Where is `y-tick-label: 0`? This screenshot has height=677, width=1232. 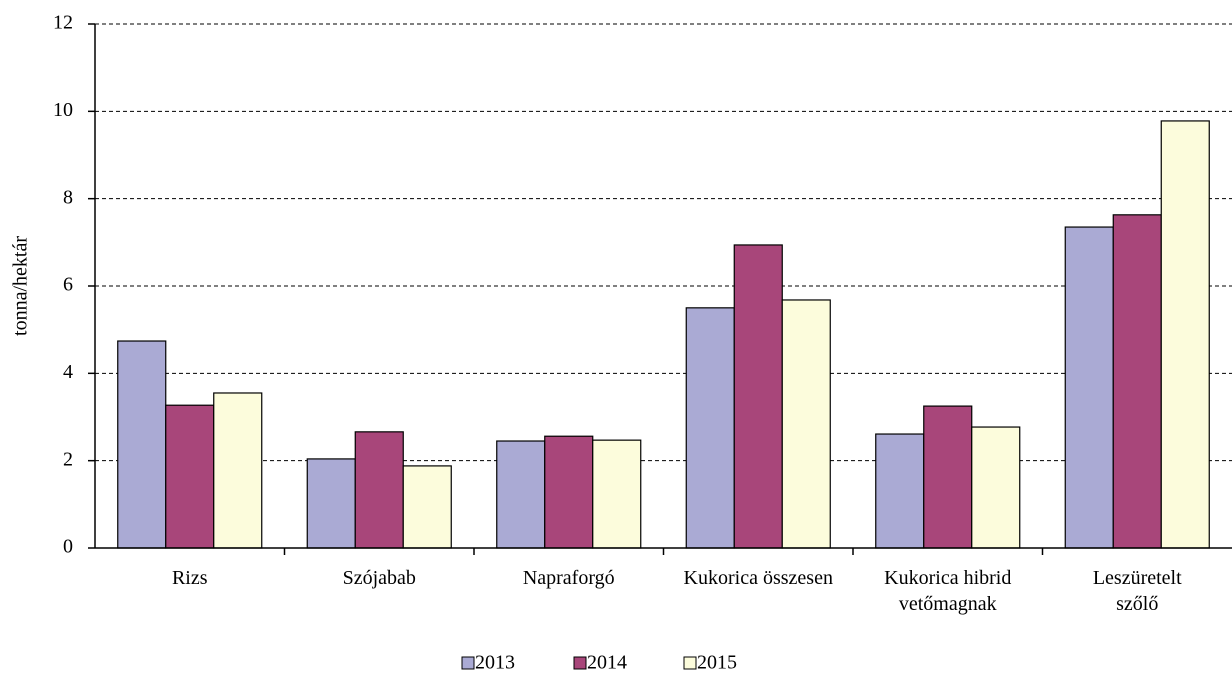 y-tick-label: 0 is located at coordinates (68, 547).